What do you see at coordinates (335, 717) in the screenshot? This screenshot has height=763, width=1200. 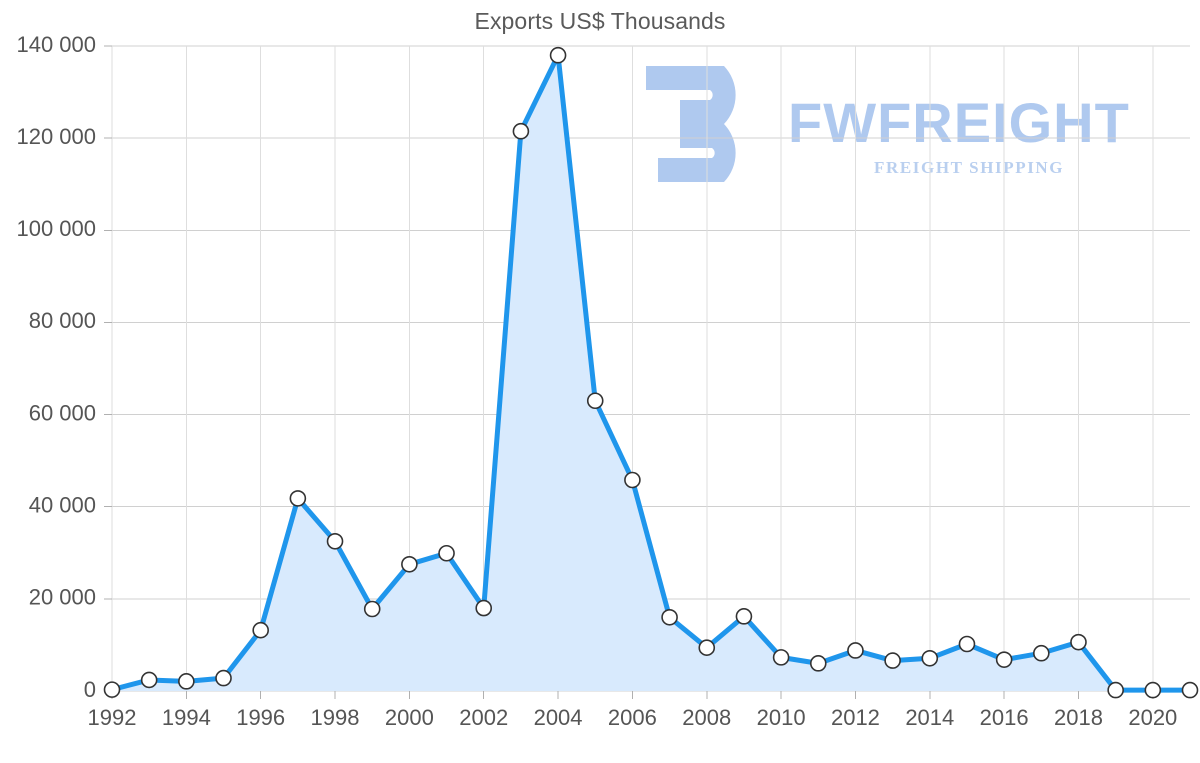 I see `x-axis-tick-label: 1998` at bounding box center [335, 717].